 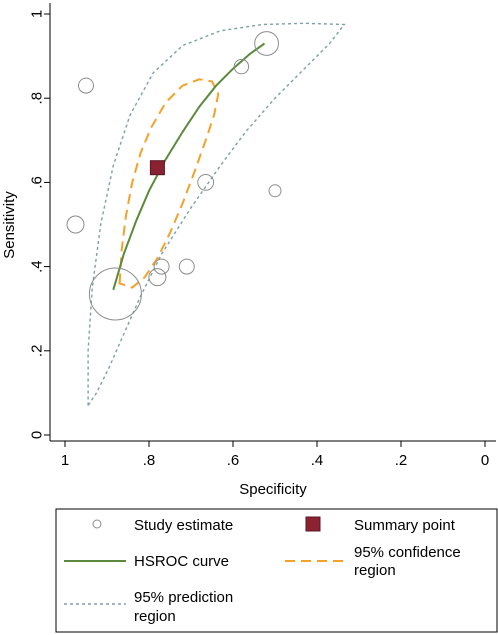 What do you see at coordinates (485, 460) in the screenshot?
I see `x-tick-label: 0` at bounding box center [485, 460].